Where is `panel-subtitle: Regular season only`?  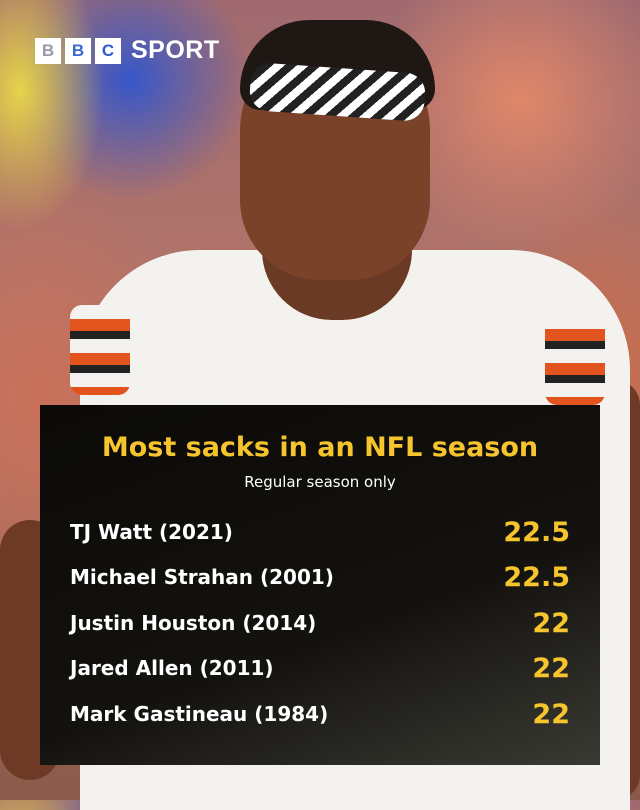
panel-subtitle: Regular season only is located at coordinates (320, 482).